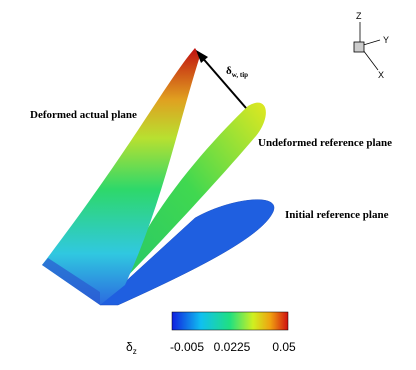  What do you see at coordinates (232, 347) in the screenshot?
I see `tick-label: 0.0225` at bounding box center [232, 347].